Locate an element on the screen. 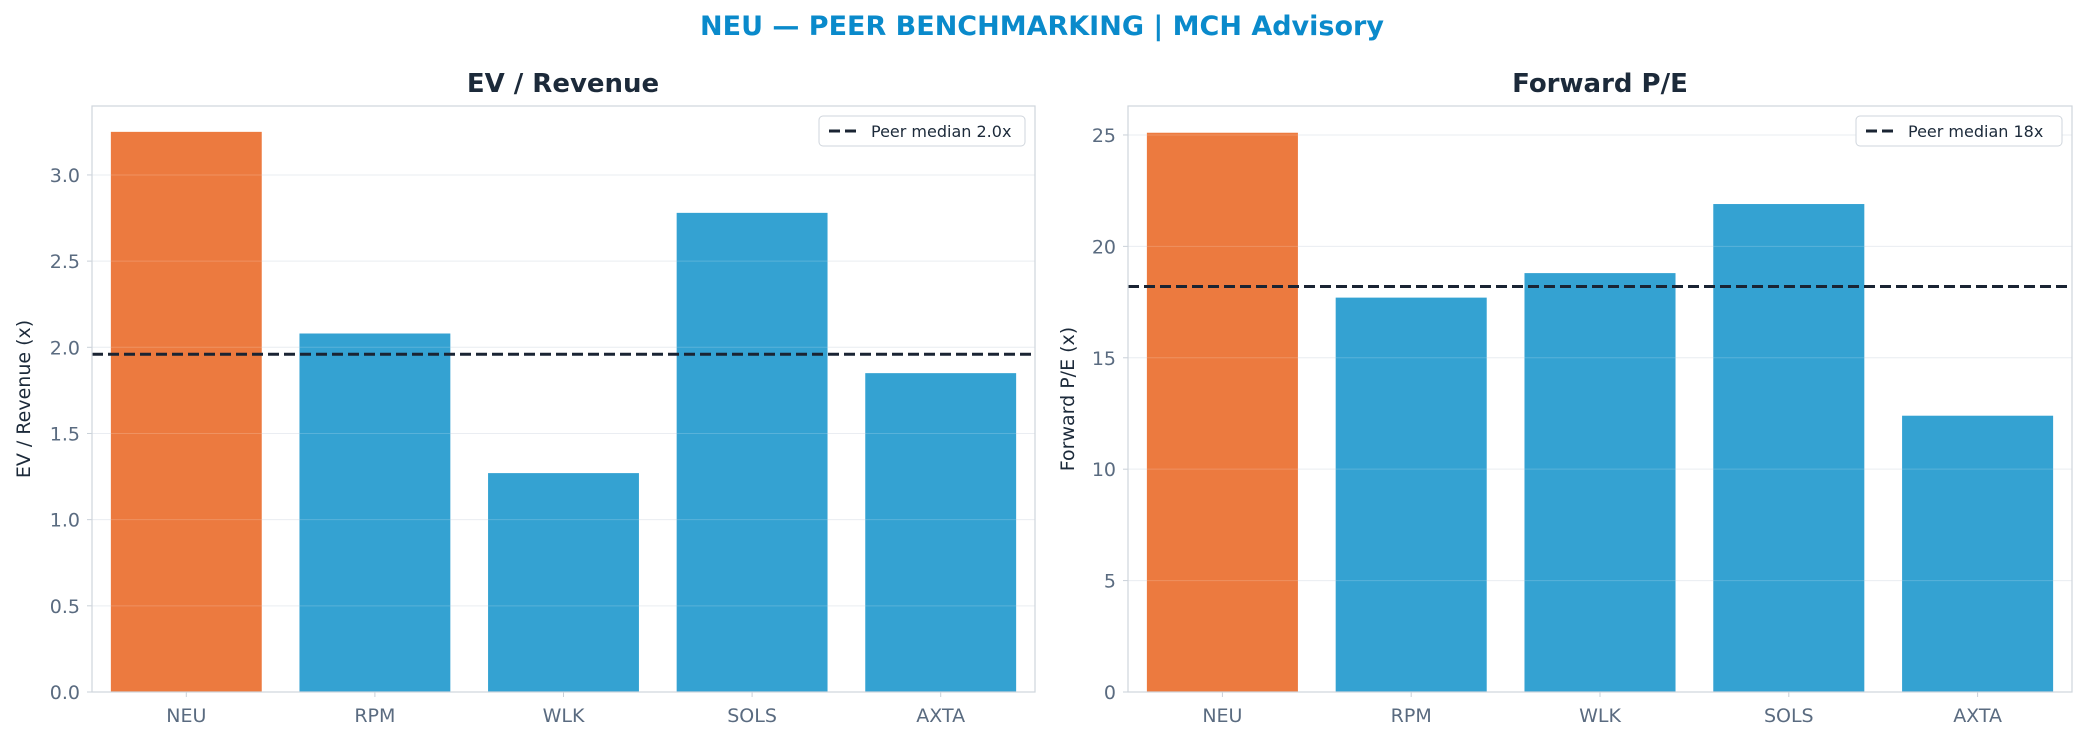 The image size is (2084, 742). y-tick-label: 25 is located at coordinates (1104, 136).